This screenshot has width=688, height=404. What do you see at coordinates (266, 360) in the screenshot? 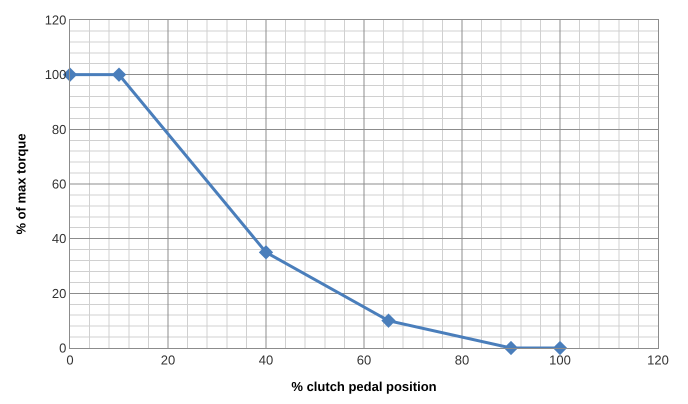
I see `x-tick-label: 40` at bounding box center [266, 360].